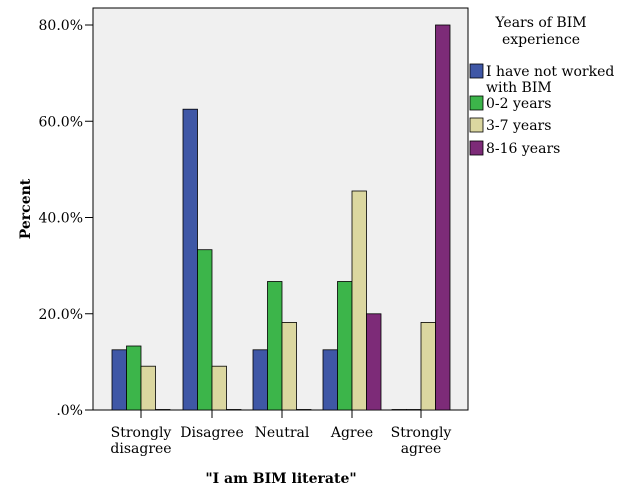 The height and width of the screenshot is (500, 625). I want to click on y-tick-label: .0%, so click(69, 411).